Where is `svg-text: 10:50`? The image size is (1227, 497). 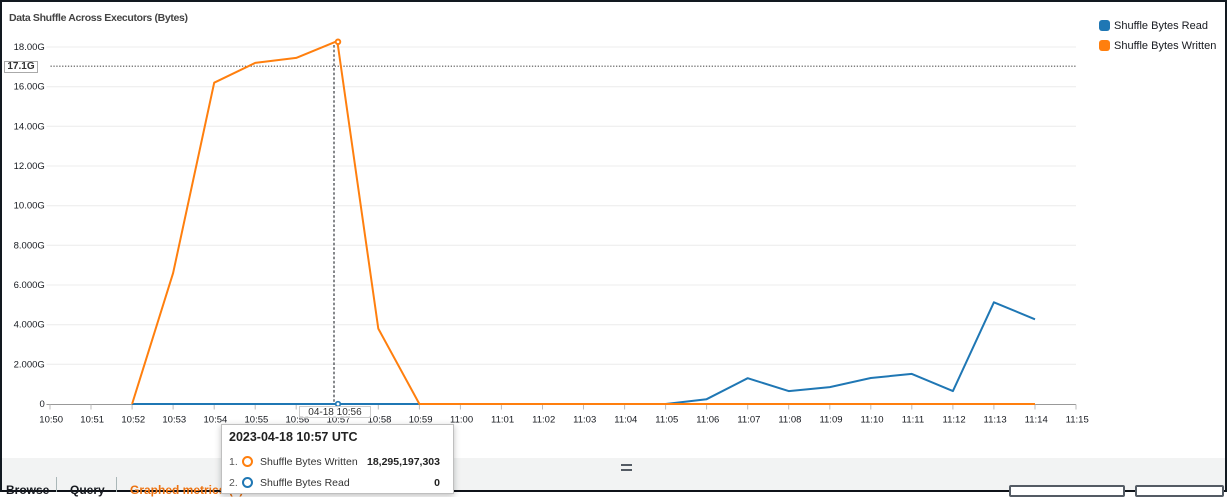 svg-text: 10:50 is located at coordinates (51, 420).